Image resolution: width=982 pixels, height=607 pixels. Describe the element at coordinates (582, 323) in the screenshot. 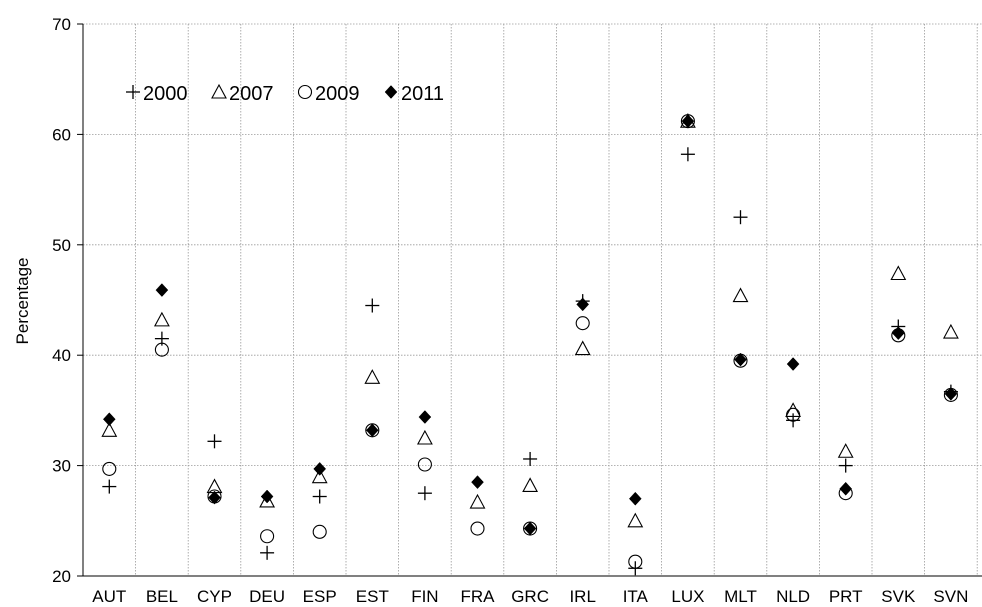

I see `point-2009-IRL` at that location.